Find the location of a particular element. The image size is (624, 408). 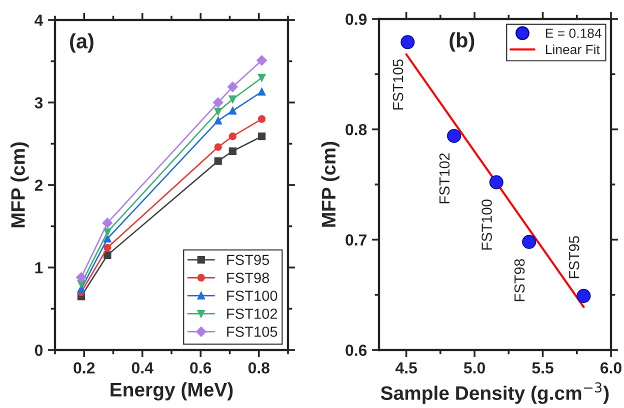

x-tick-label: 4.5 is located at coordinates (406, 368).